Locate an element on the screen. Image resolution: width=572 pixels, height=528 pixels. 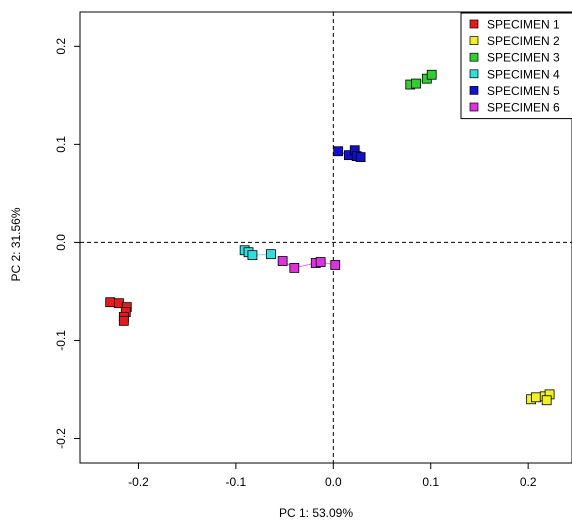
y-tick-label: -0.1 is located at coordinates (61, 340).